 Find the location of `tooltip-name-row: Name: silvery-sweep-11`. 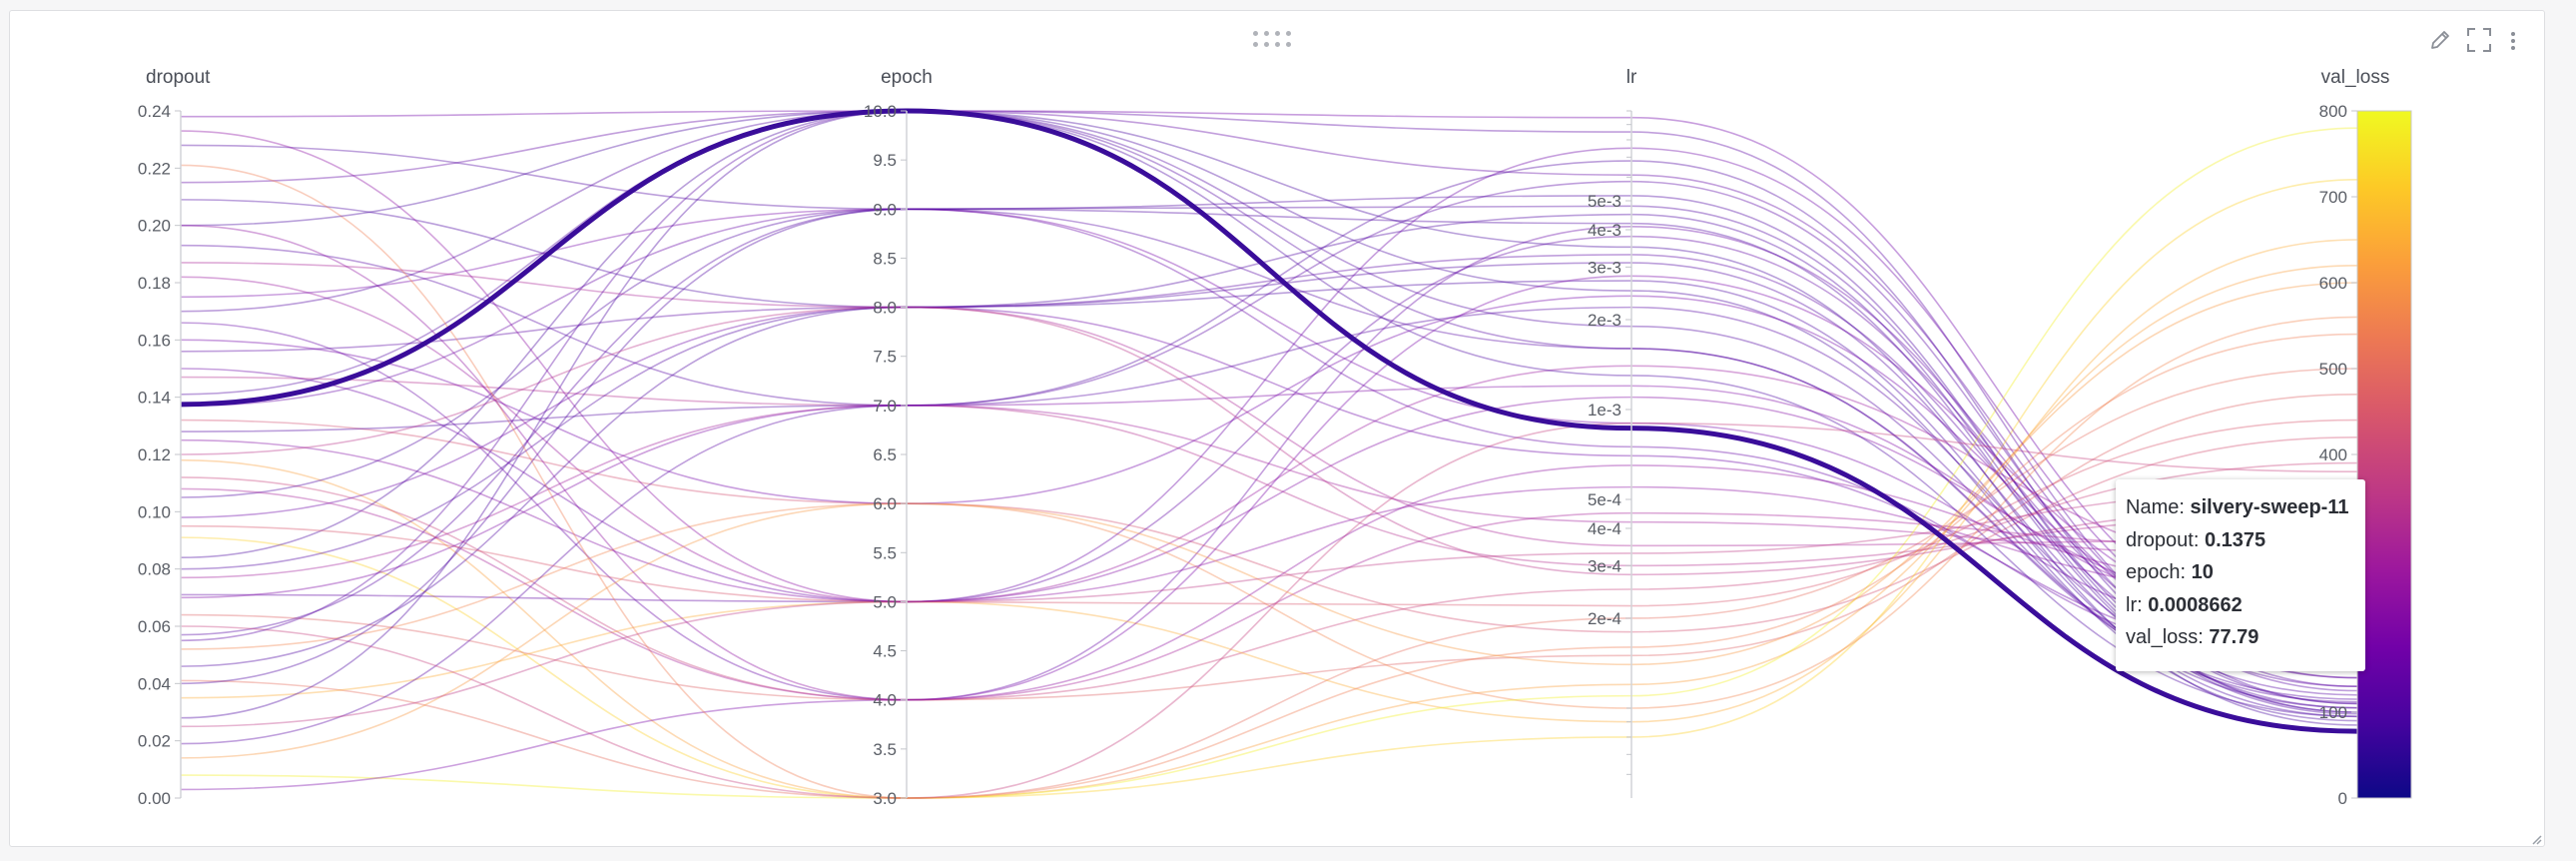

tooltip-name-row: Name: silvery-sweep-11 is located at coordinates (2245, 507).